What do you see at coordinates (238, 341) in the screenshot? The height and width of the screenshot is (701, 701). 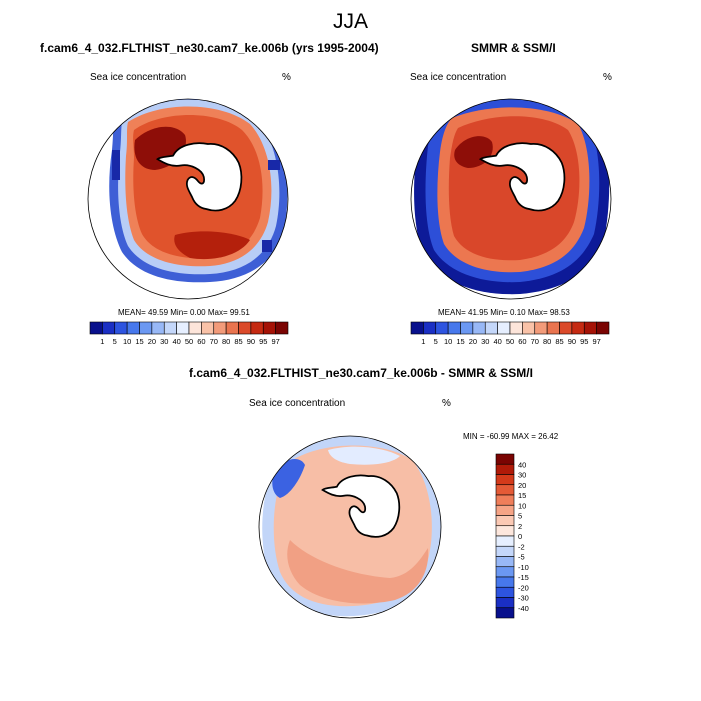 I see `colorbar-tick-label: 85` at bounding box center [238, 341].